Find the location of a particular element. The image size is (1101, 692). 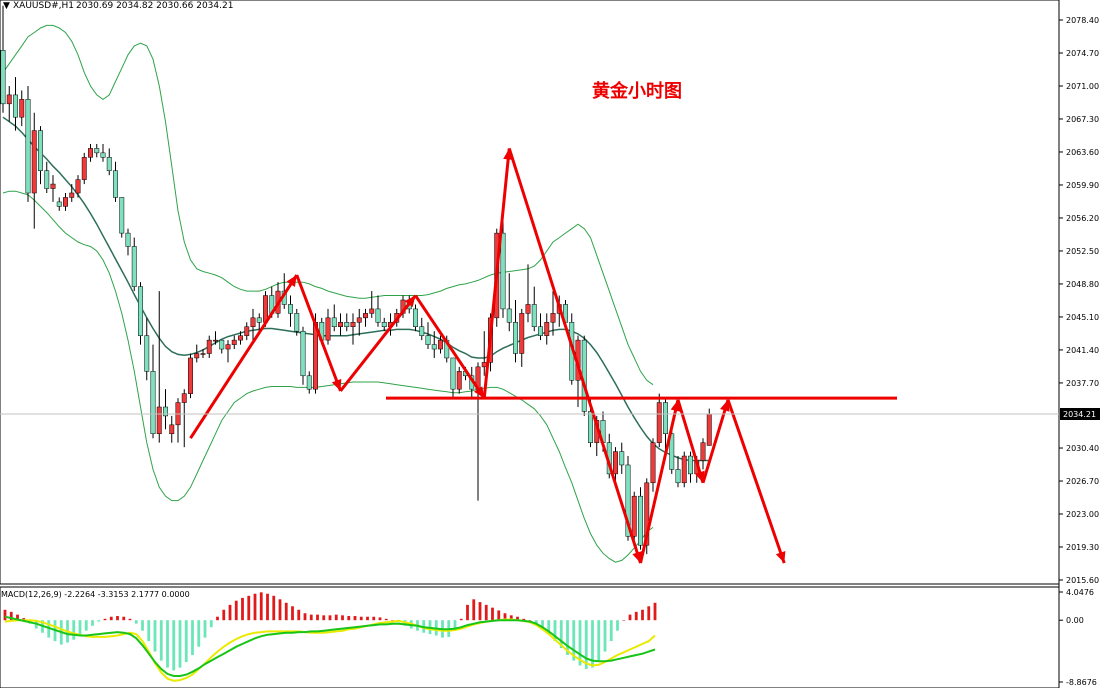

price-tick-label: 2023.00 is located at coordinates (1082, 514).